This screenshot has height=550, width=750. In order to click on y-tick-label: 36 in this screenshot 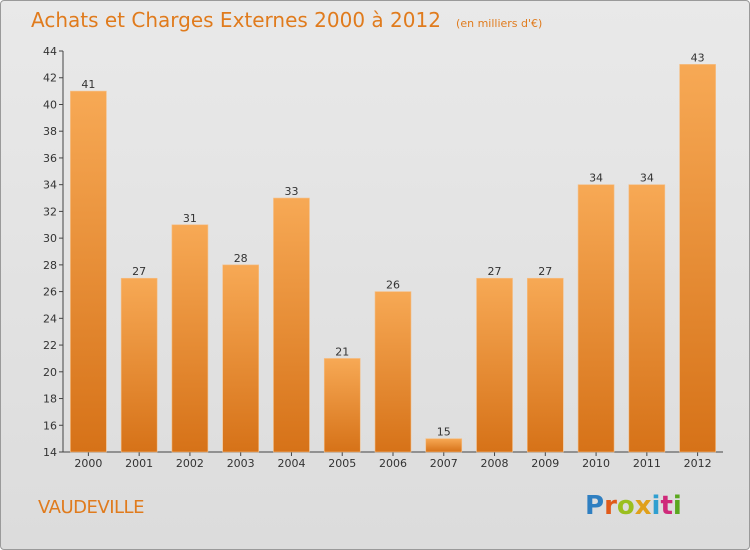, I will do `click(50, 158)`.